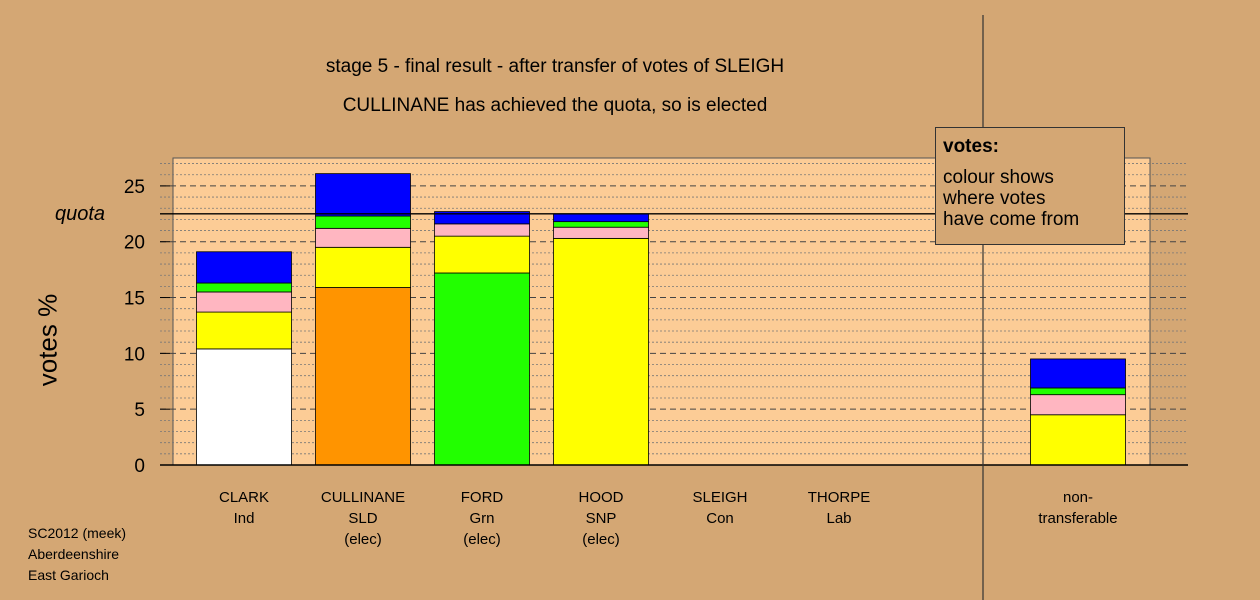  Describe the element at coordinates (720, 518) in the screenshot. I see `category-party: Con` at that location.